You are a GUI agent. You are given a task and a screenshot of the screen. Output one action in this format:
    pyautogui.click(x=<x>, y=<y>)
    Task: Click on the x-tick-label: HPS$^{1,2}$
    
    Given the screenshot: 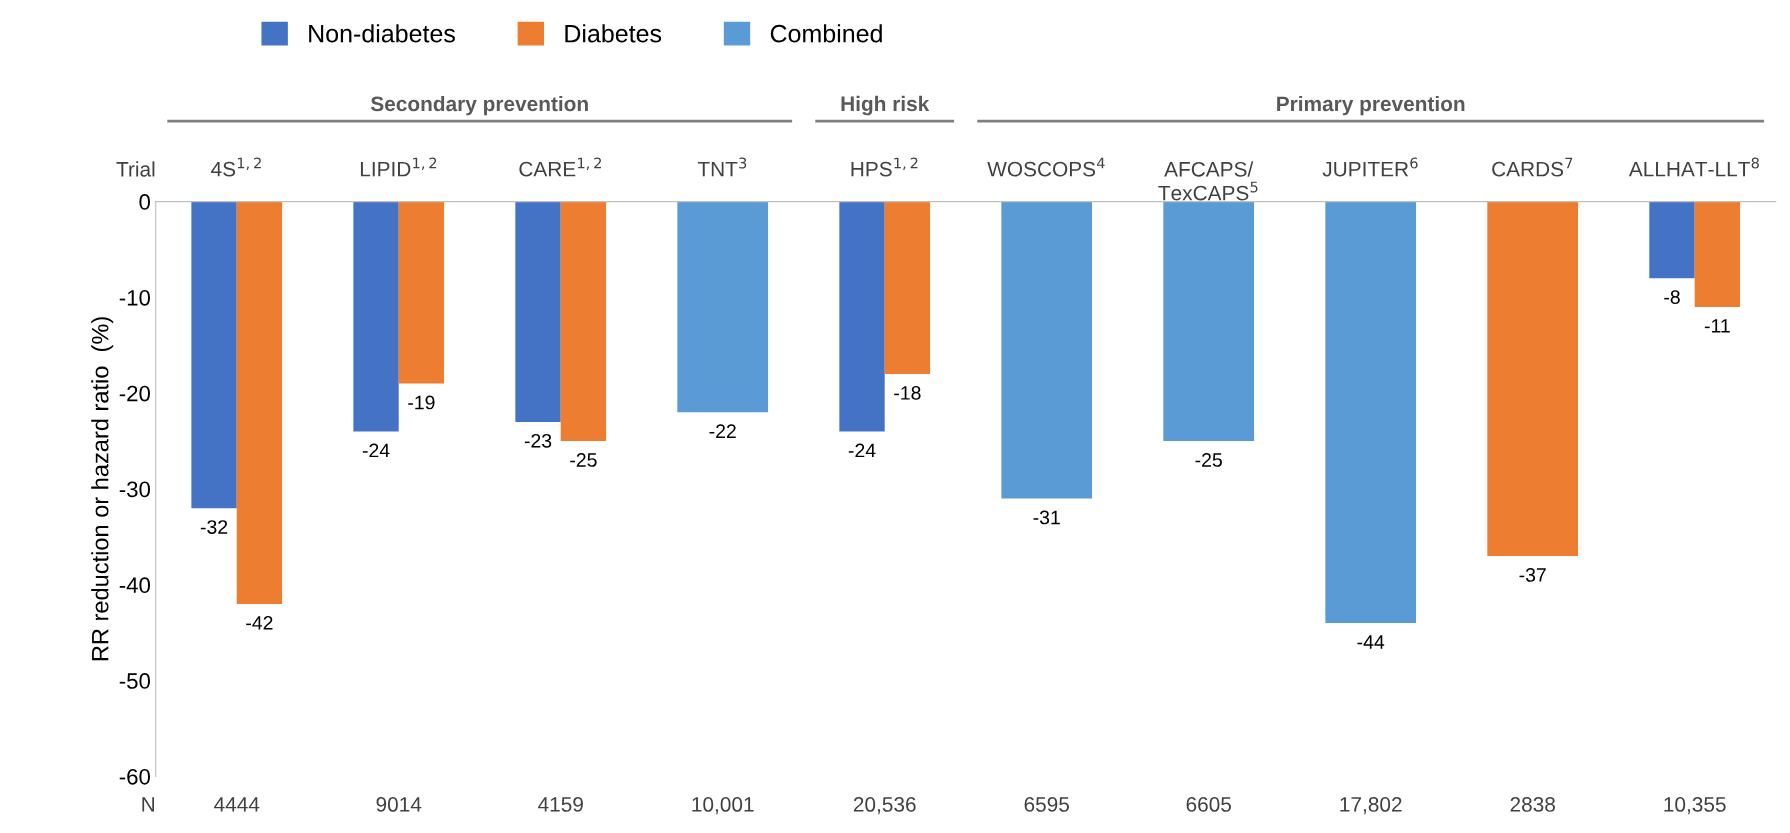 What is the action you would take?
    pyautogui.click(x=884, y=167)
    